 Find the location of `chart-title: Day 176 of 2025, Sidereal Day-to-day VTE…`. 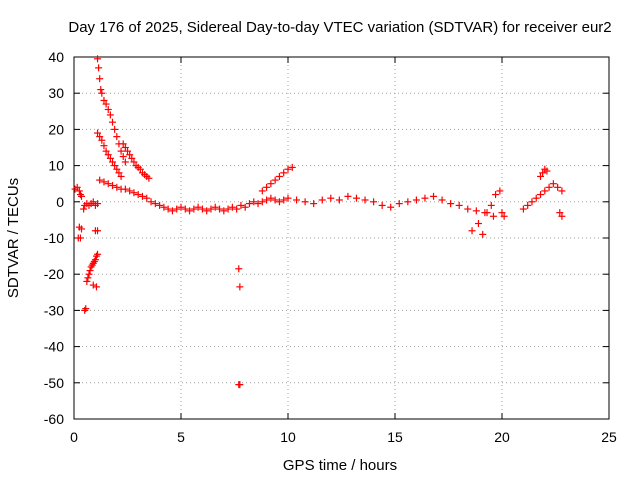

chart-title: Day 176 of 2025, Sidereal Day-to-day VTE… is located at coordinates (339, 27).